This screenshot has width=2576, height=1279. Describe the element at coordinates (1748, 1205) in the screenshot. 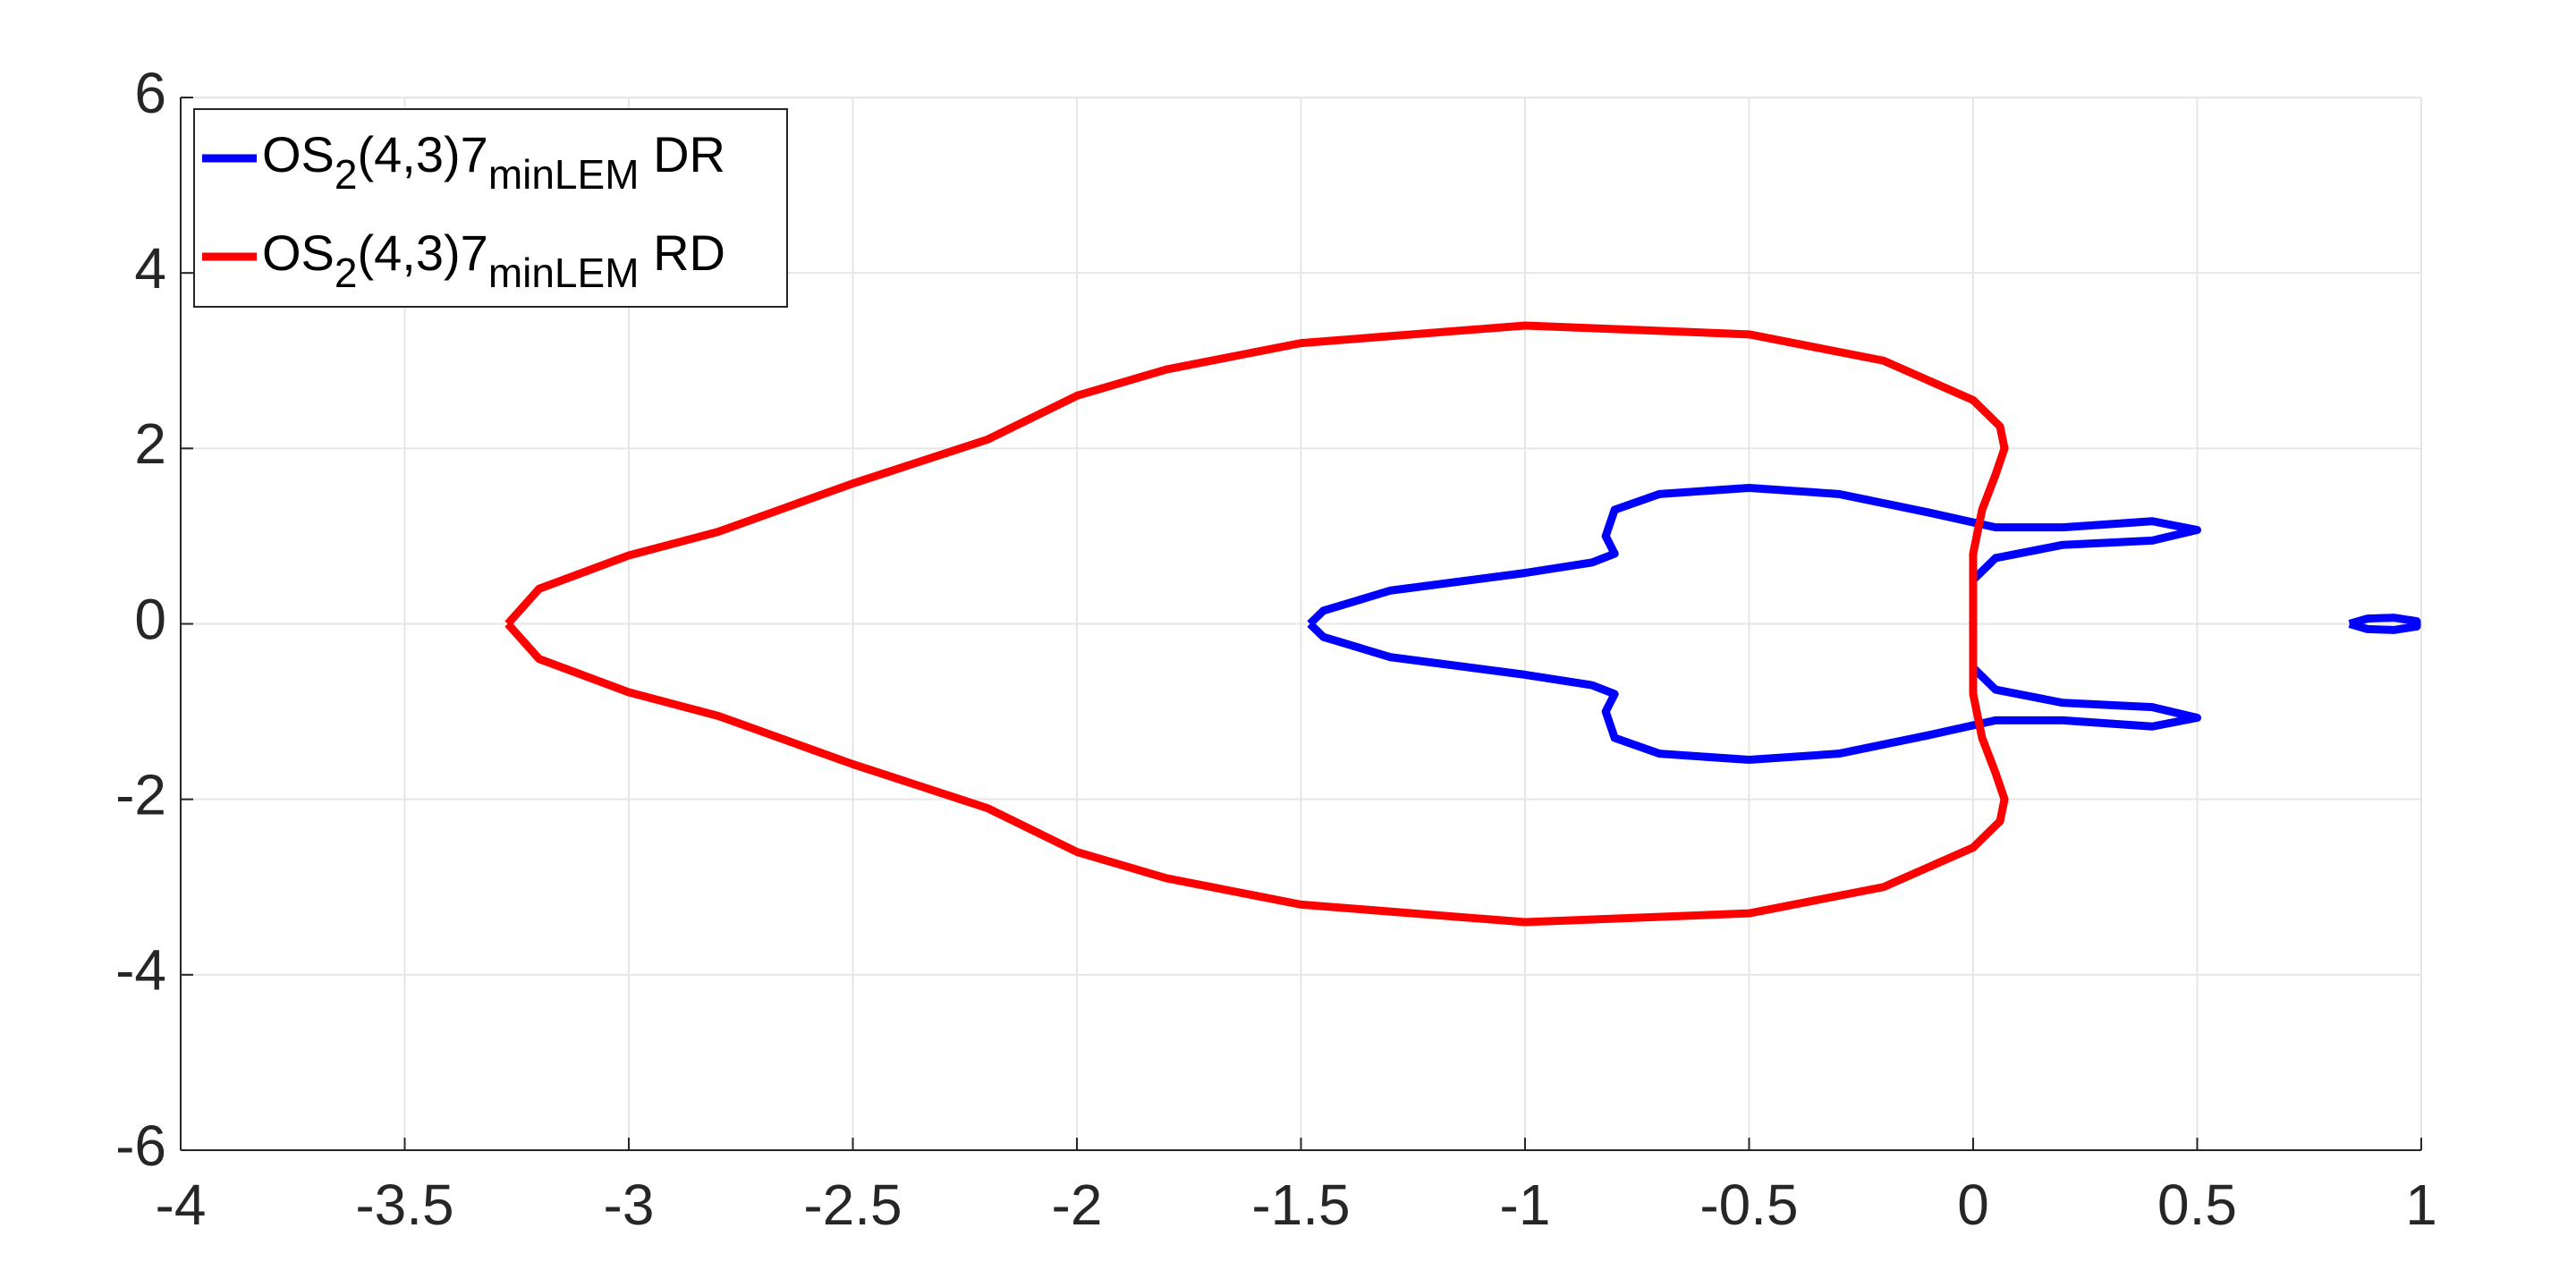

I see `x-tick-label: -0.5` at that location.